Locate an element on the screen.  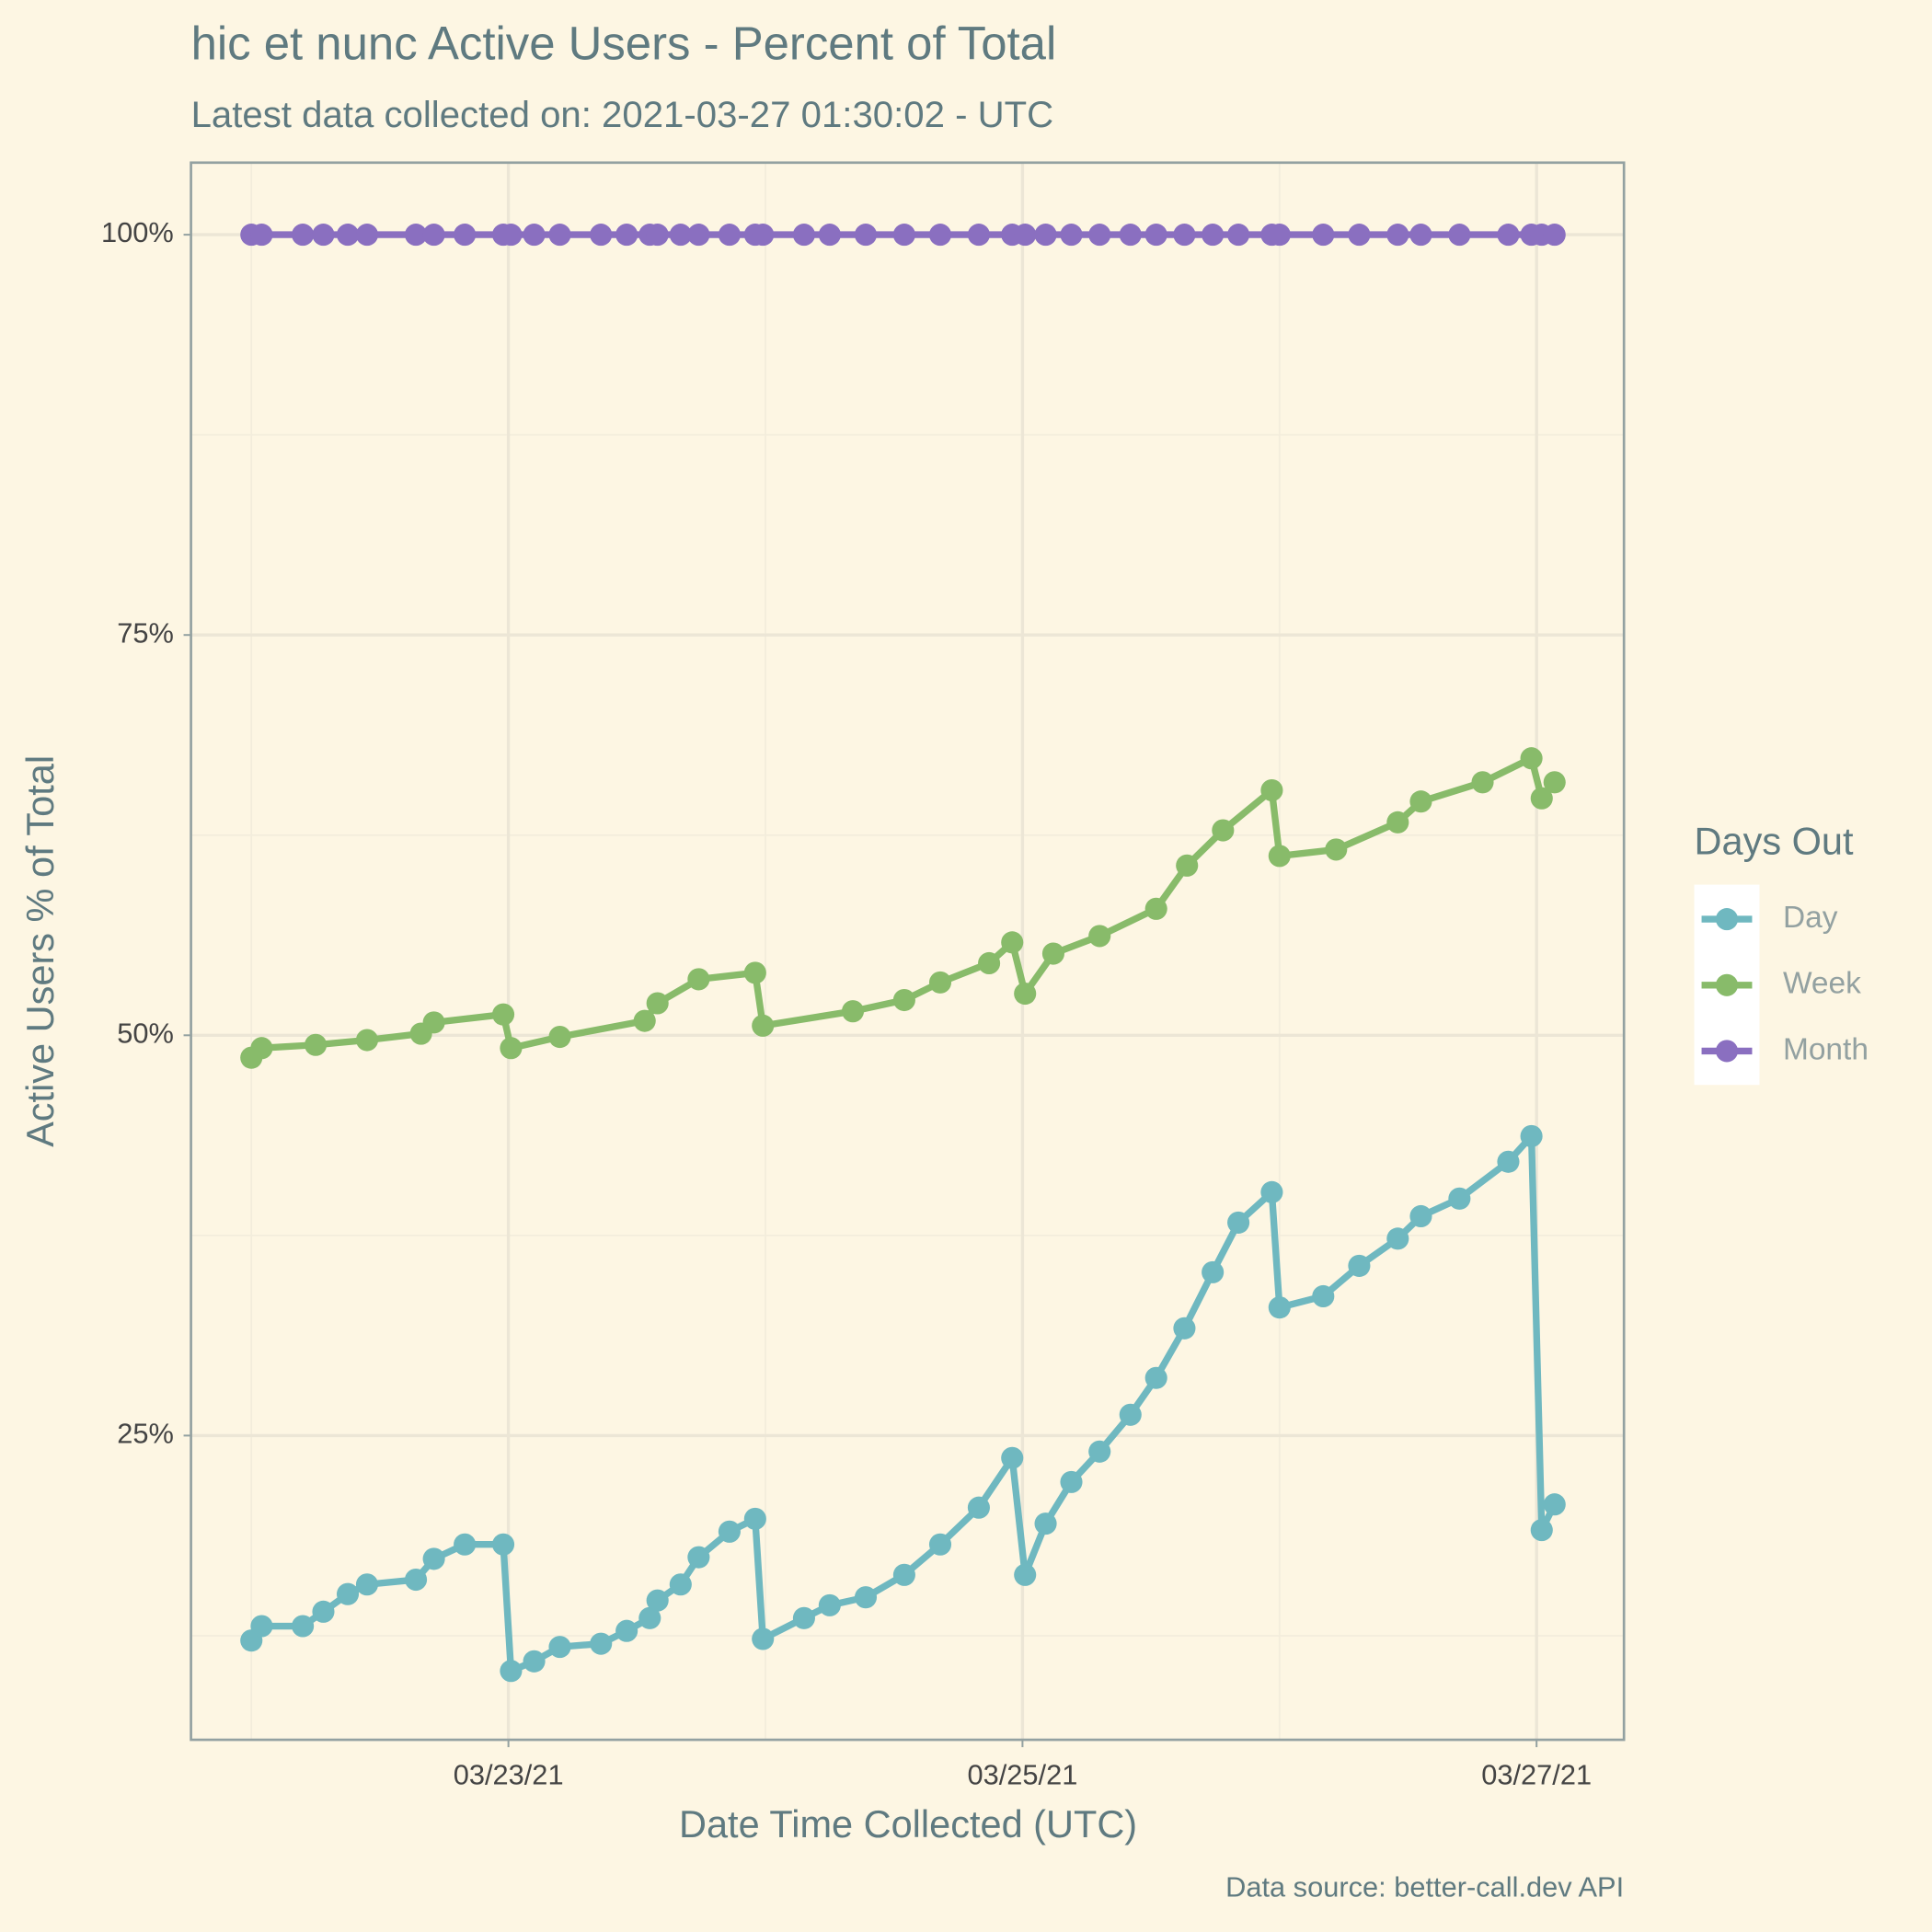
data-line is located at coordinates (903, 907).